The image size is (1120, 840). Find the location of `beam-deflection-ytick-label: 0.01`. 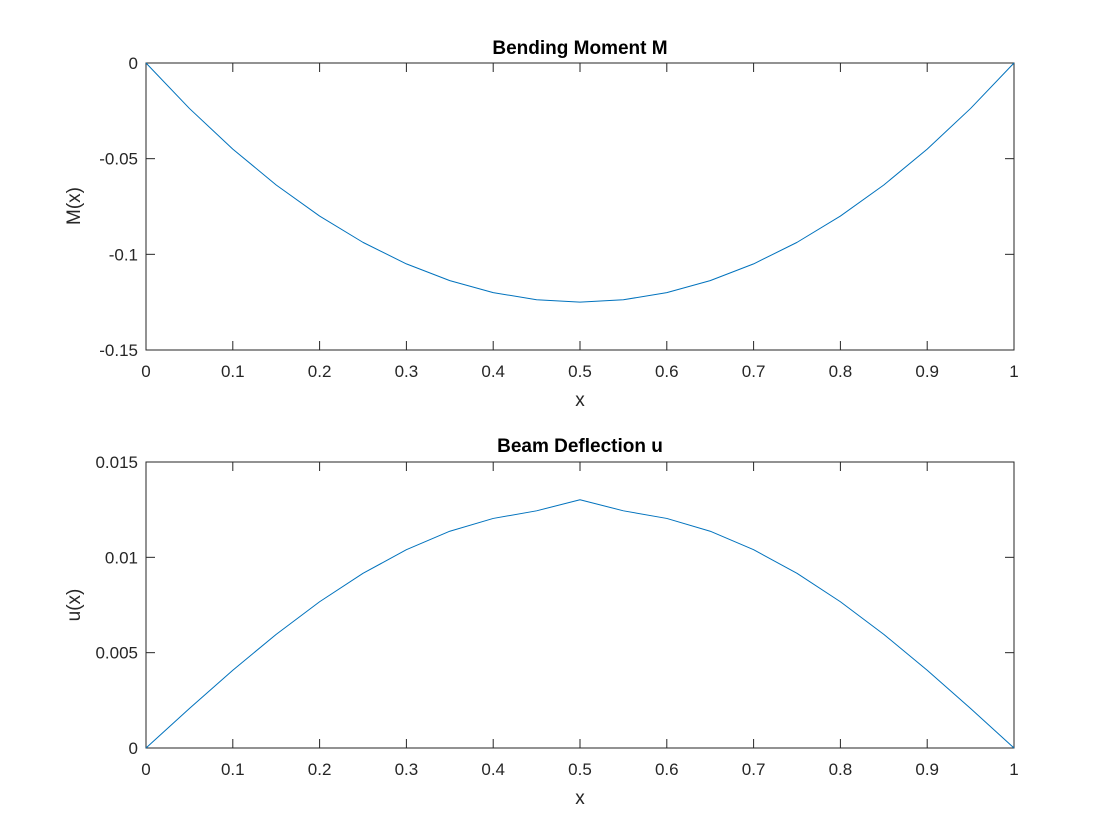

beam-deflection-ytick-label: 0.01 is located at coordinates (121, 557).